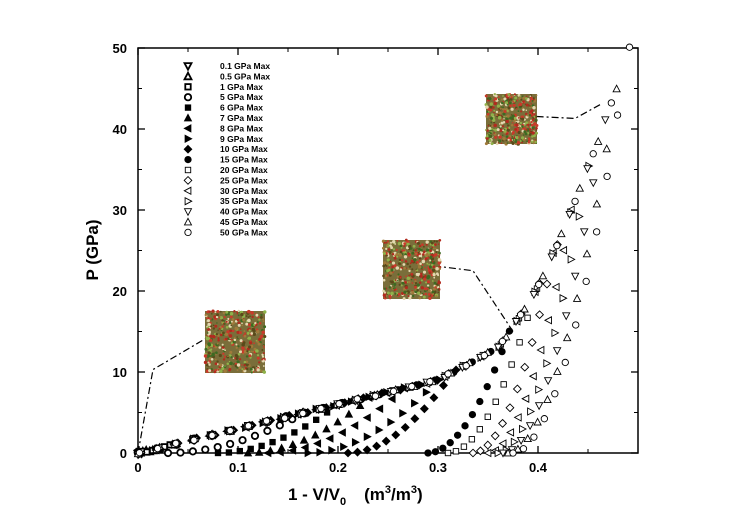 The width and height of the screenshot is (748, 527). What do you see at coordinates (245, 66) in the screenshot?
I see `legend-label: 0.1 GPa Max` at bounding box center [245, 66].